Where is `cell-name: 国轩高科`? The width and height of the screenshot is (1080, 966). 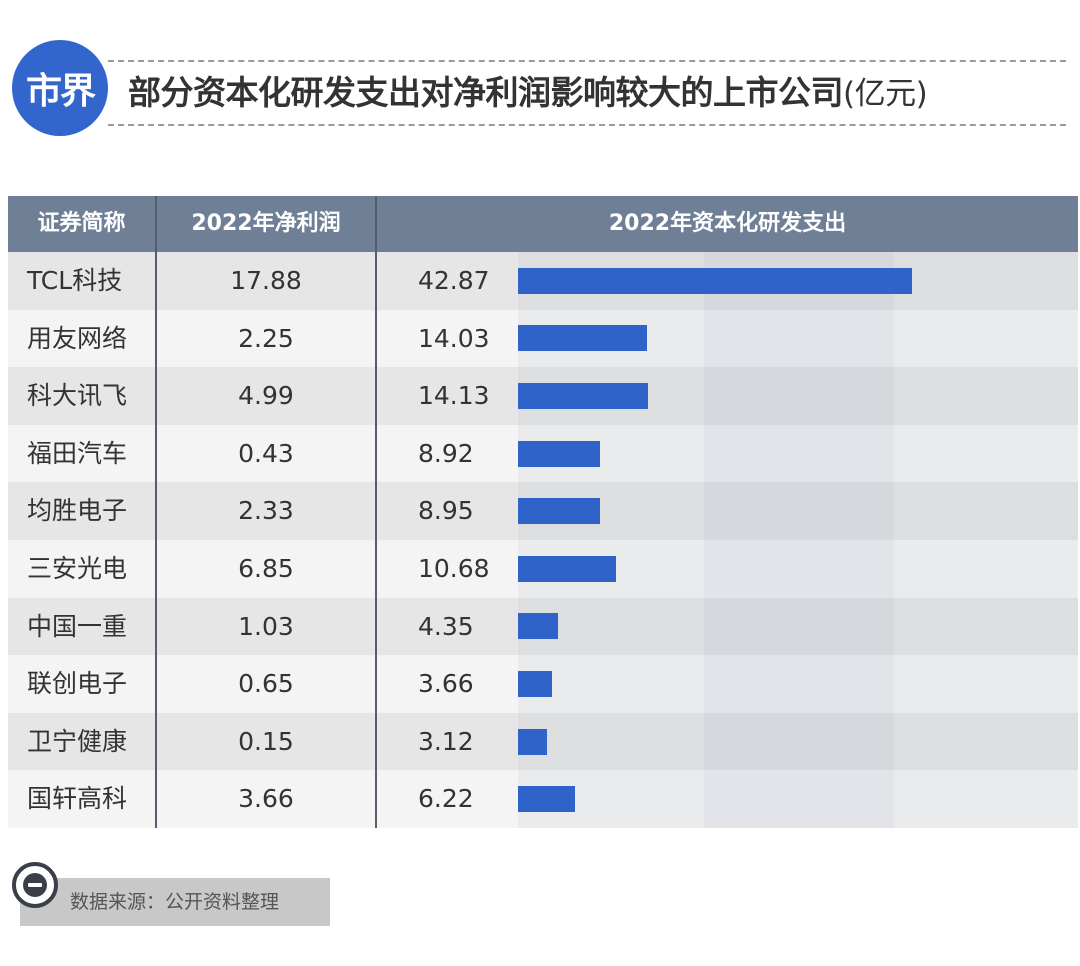
cell-name: 国轩高科 is located at coordinates (77, 799).